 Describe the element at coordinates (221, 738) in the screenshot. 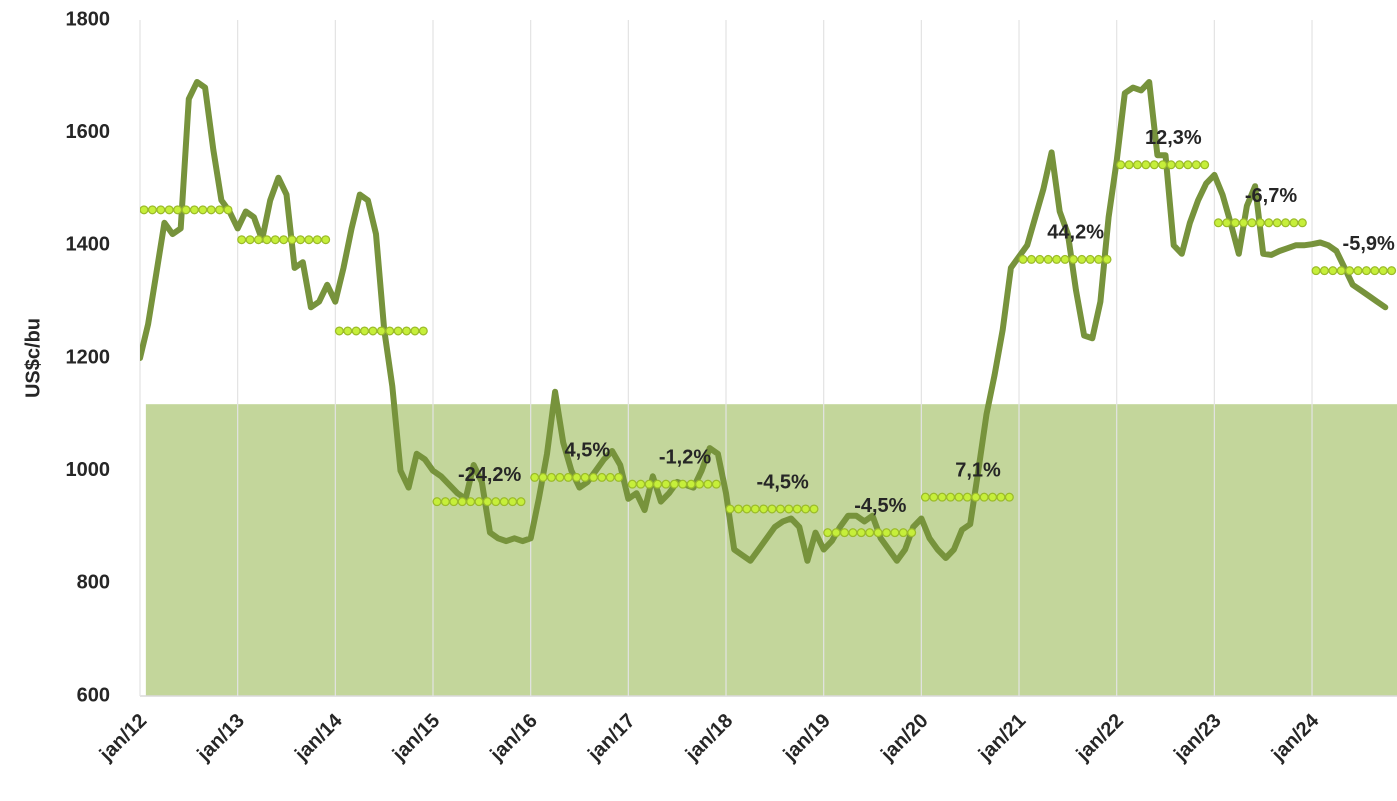

I see `x-tick-label: jan/13` at that location.